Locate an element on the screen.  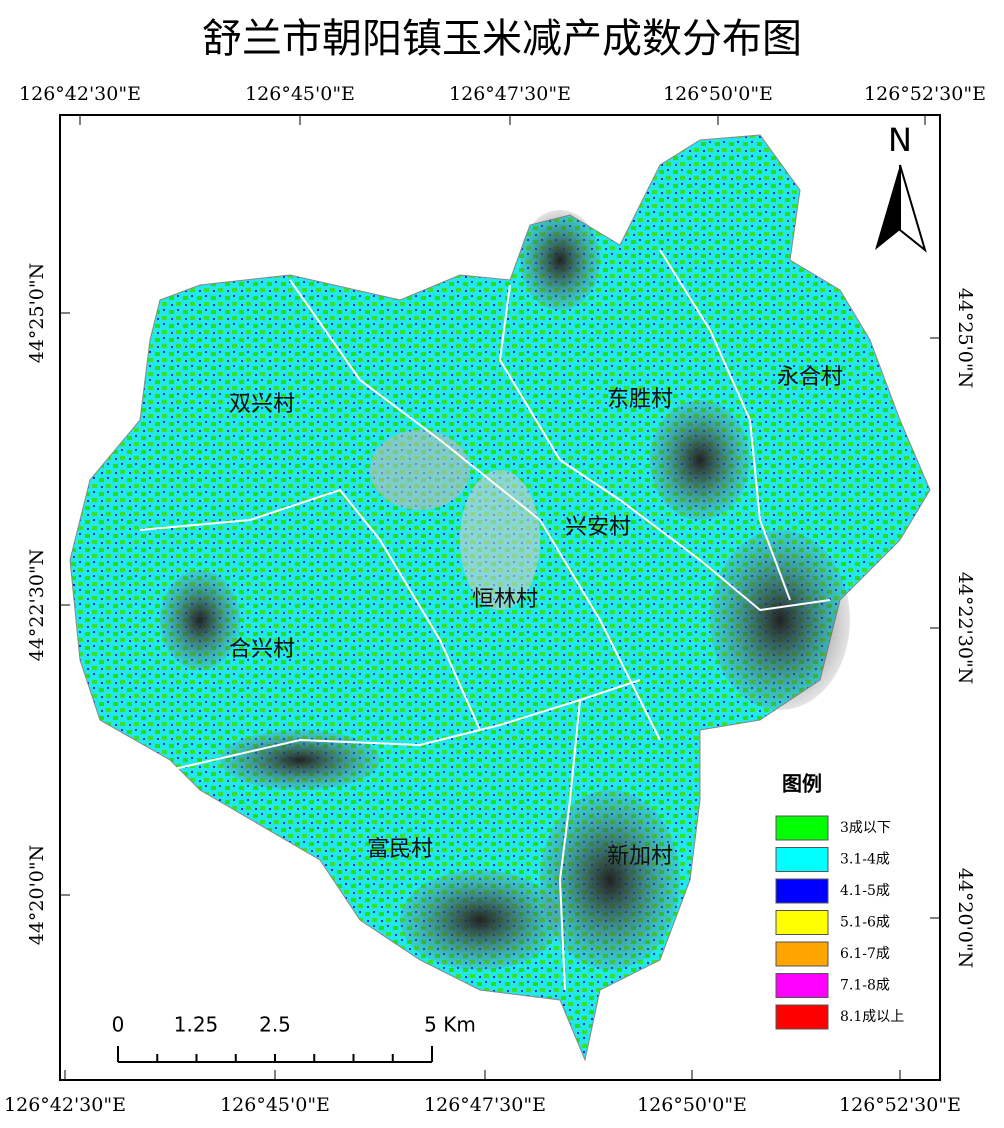
village-label: 兴安村 is located at coordinates (598, 527).